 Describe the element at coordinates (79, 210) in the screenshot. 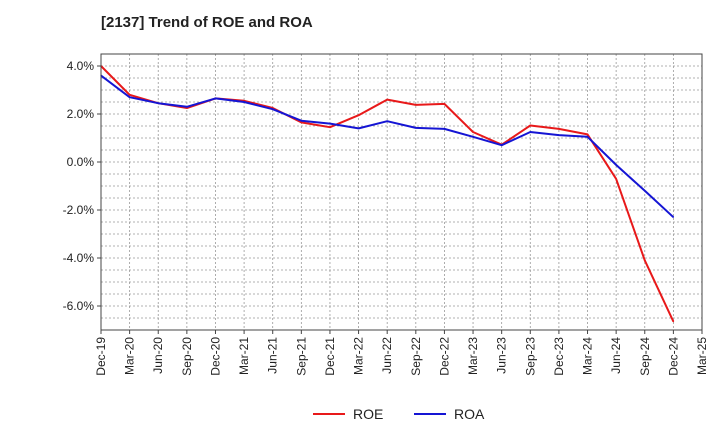

I see `y-tick-label: -2.0%` at that location.